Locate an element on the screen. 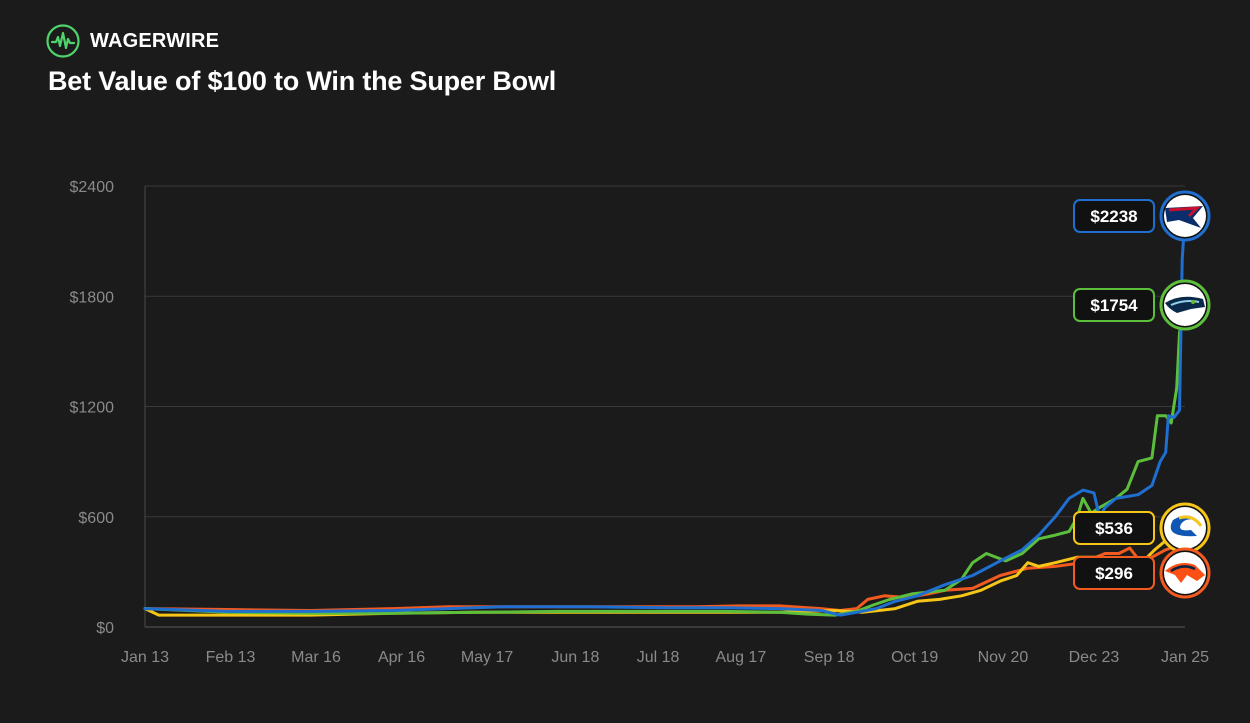 The width and height of the screenshot is (1250, 723). x-tick-label: Feb 13 is located at coordinates (231, 657).